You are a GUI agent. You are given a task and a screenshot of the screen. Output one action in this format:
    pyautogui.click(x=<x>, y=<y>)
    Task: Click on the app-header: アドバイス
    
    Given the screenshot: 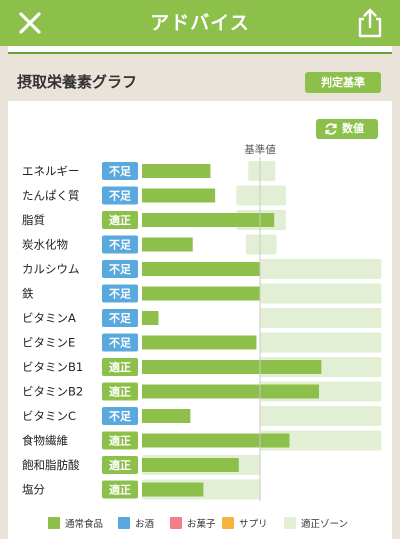 What is the action you would take?
    pyautogui.click(x=200, y=23)
    